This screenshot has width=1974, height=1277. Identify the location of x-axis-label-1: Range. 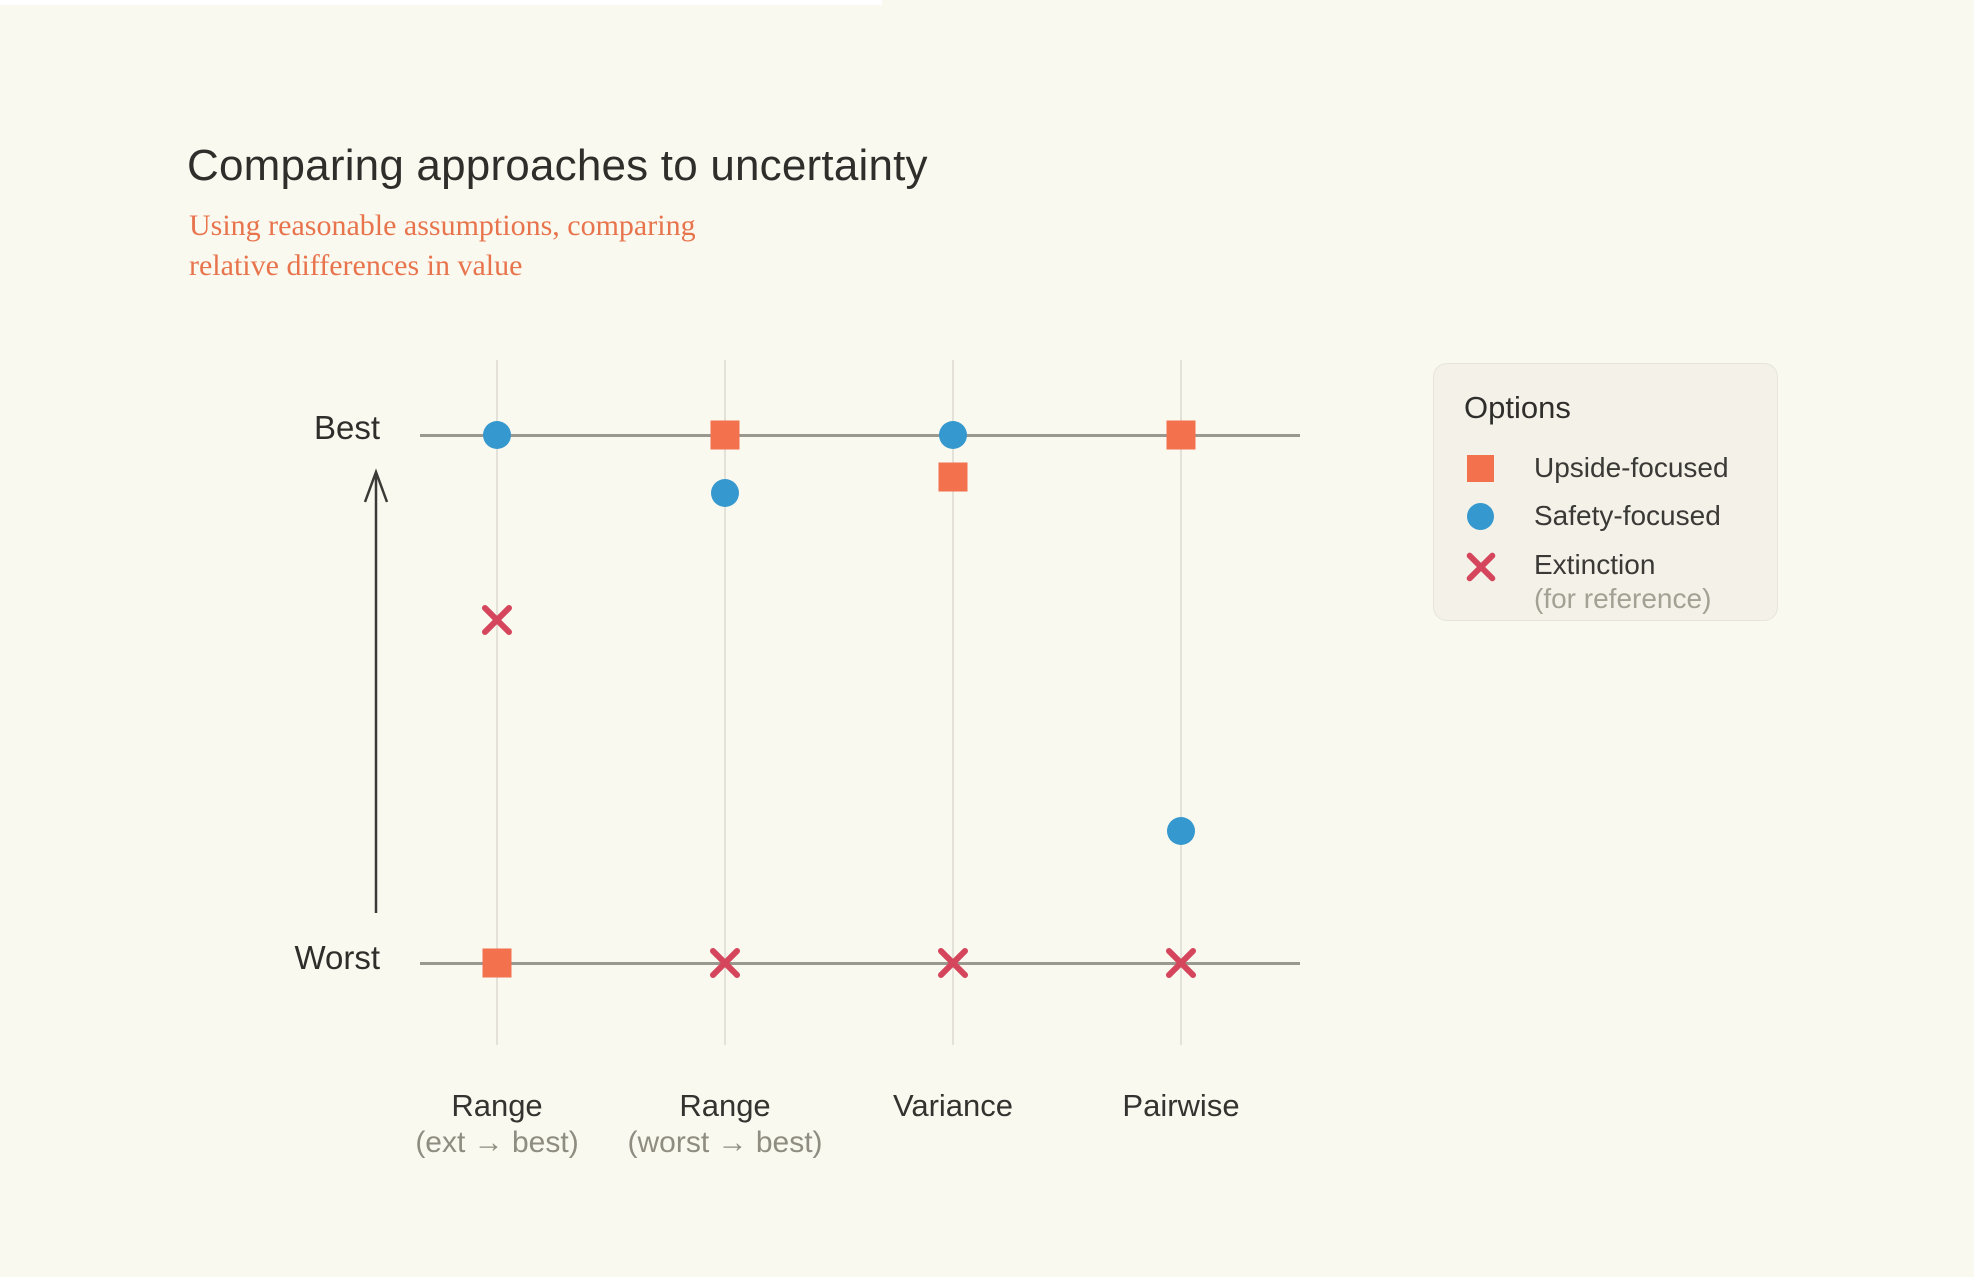
(497, 1105).